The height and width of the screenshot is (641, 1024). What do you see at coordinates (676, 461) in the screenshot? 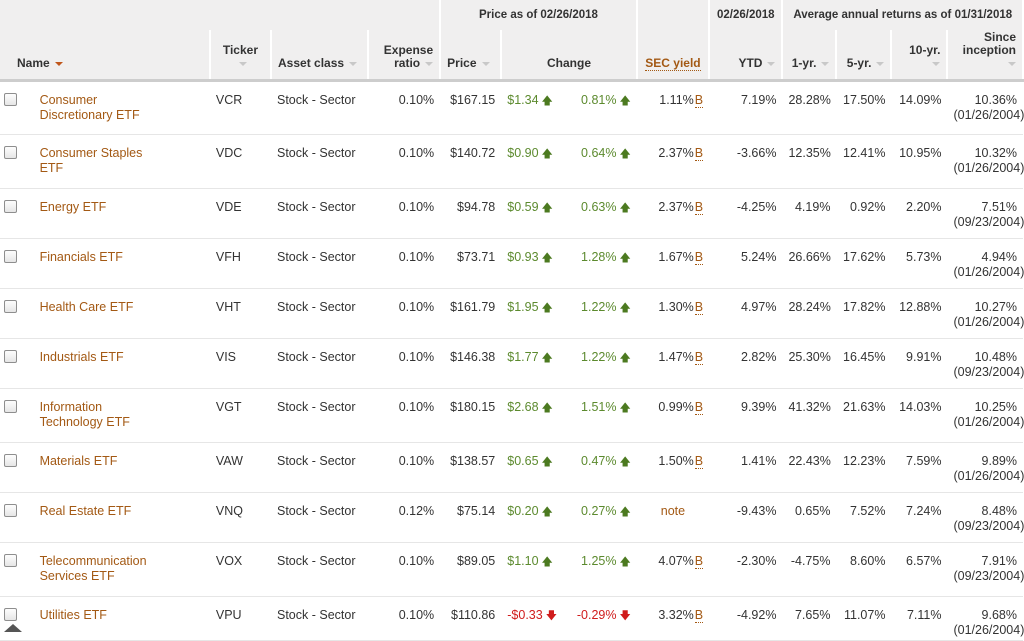
I see `sec-yield-value: 1.50%` at bounding box center [676, 461].